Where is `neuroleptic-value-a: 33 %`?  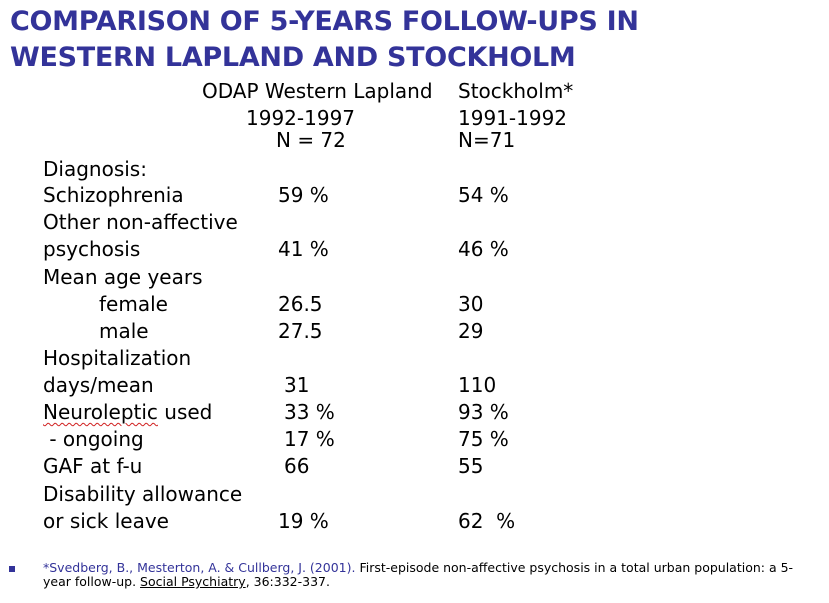
neuroleptic-value-a: 33 % is located at coordinates (309, 412).